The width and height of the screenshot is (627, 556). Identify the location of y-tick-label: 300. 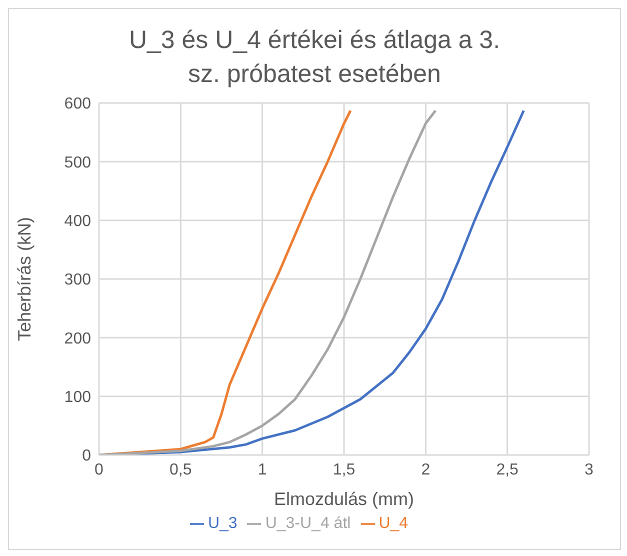
(78, 280).